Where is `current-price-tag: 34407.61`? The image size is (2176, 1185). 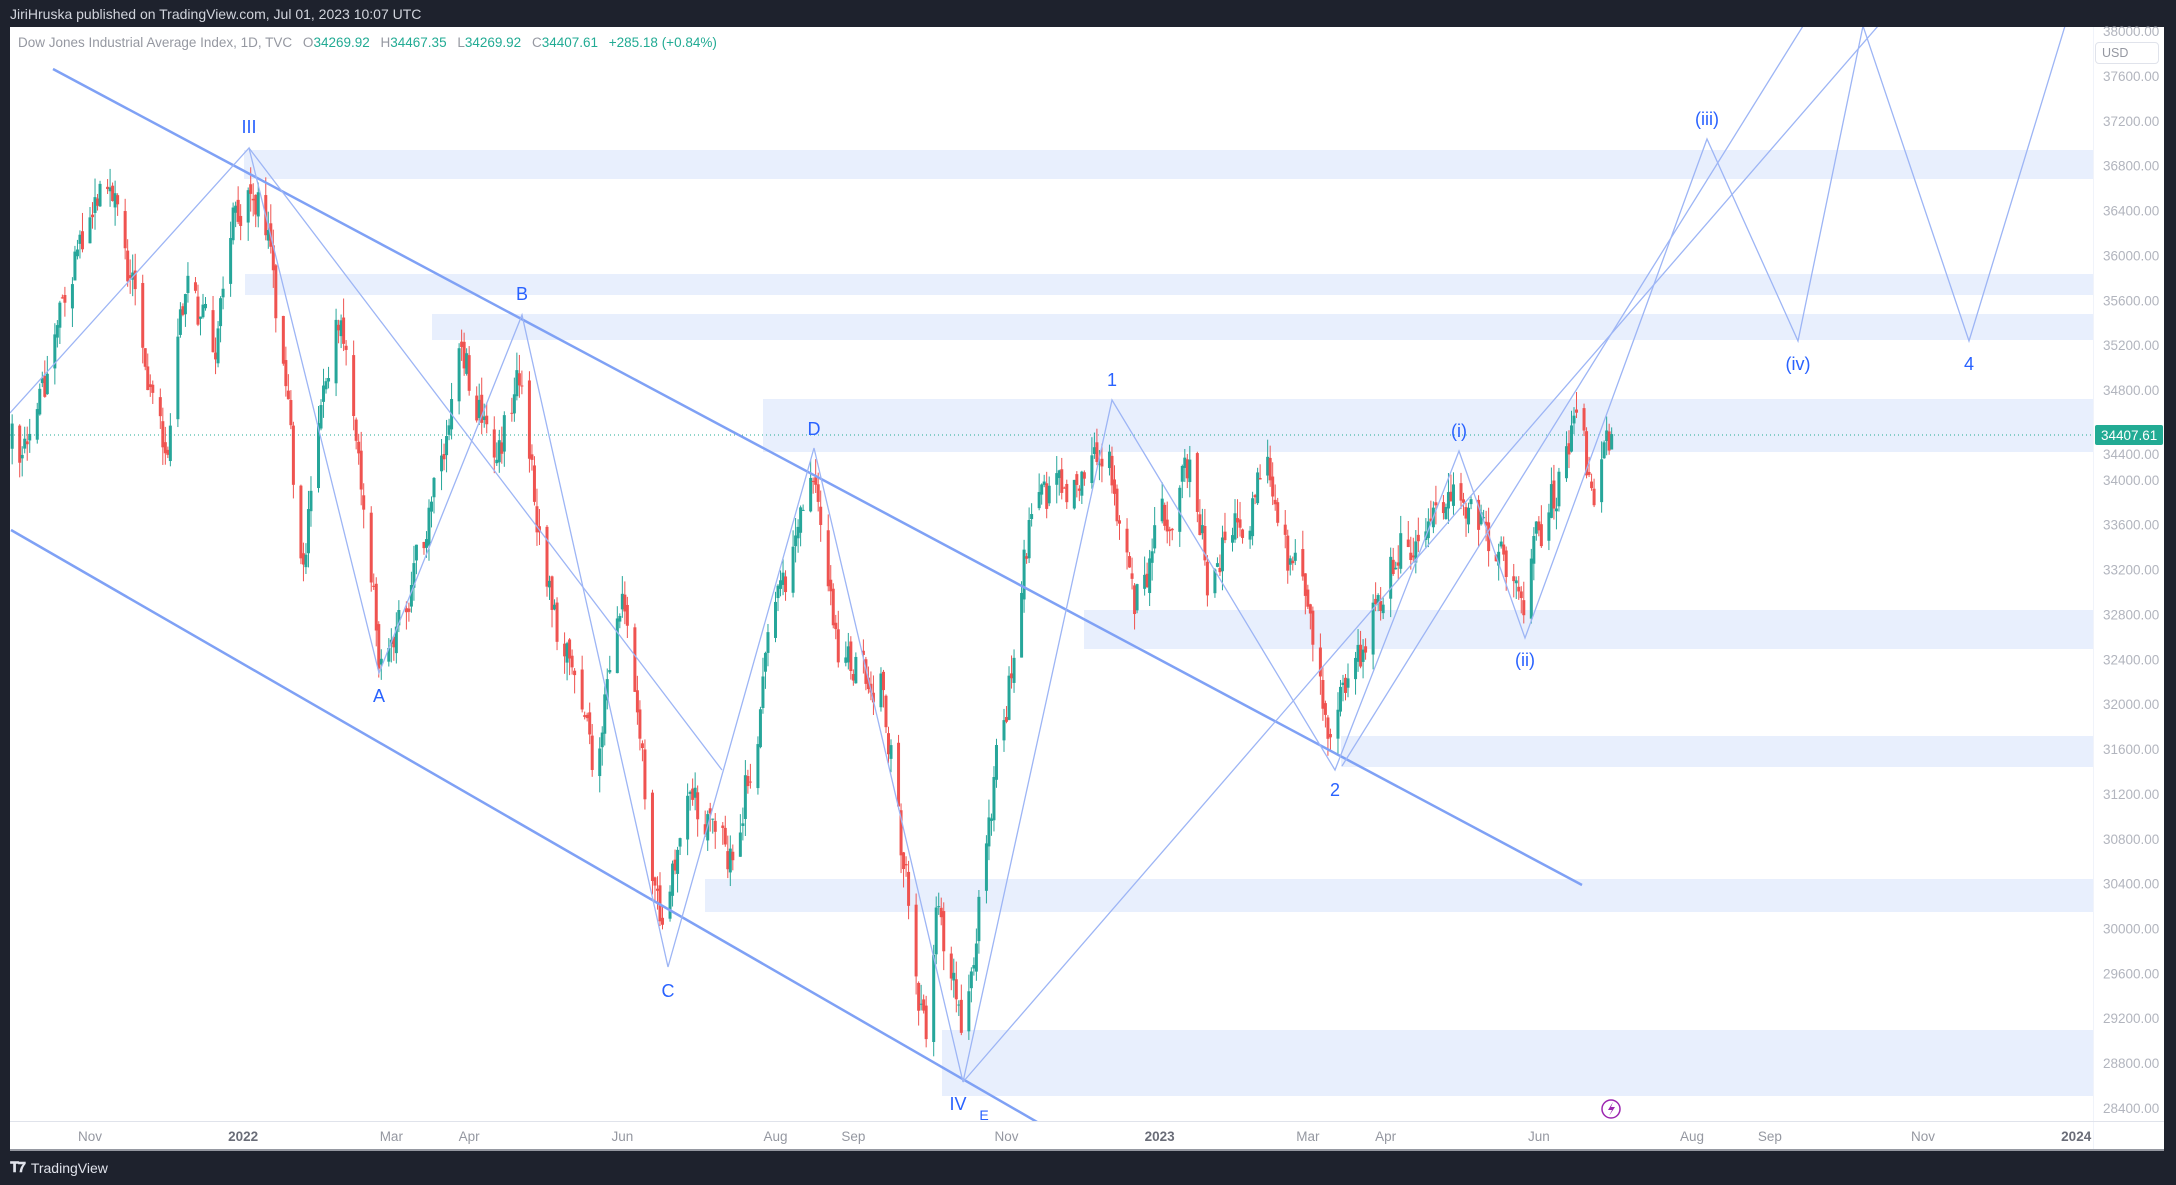 current-price-tag: 34407.61 is located at coordinates (2129, 435).